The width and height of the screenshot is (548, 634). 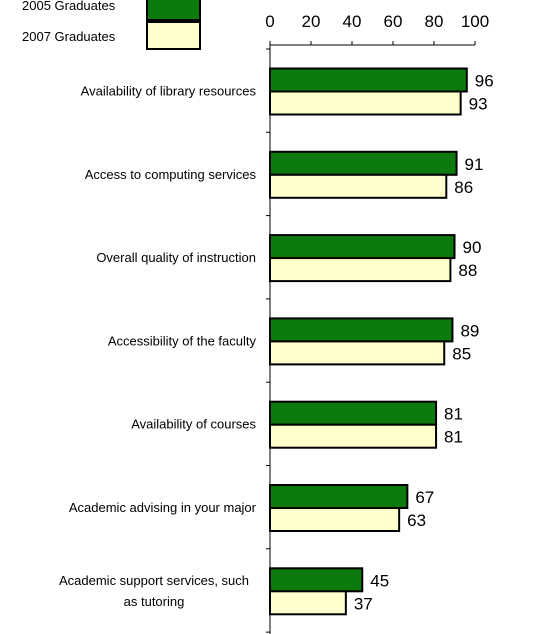 I want to click on legend-label-2007: 2007 Graduates, so click(x=69, y=36).